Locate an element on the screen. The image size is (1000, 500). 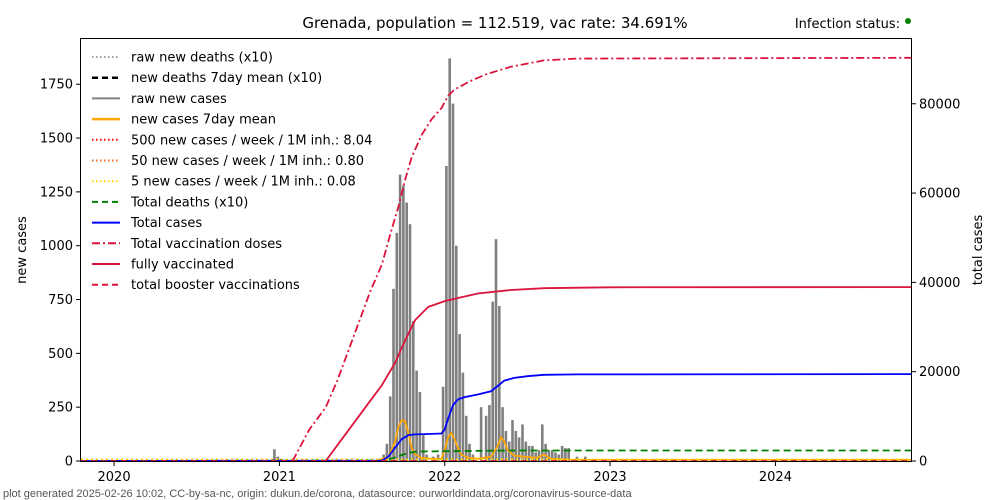
y-right-tick-label: 60000 is located at coordinates (939, 194).